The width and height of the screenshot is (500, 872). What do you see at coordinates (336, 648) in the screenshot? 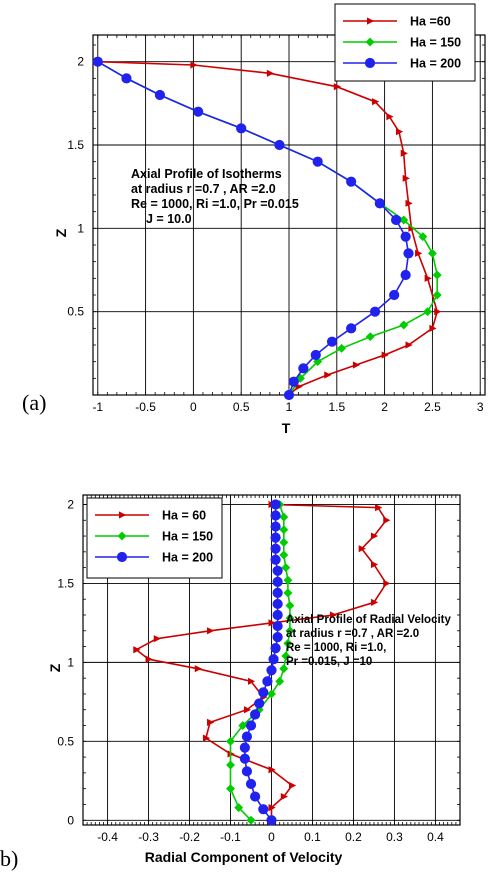
I see `annotation-line: Re = 1000, Ri =1.0,` at bounding box center [336, 648].